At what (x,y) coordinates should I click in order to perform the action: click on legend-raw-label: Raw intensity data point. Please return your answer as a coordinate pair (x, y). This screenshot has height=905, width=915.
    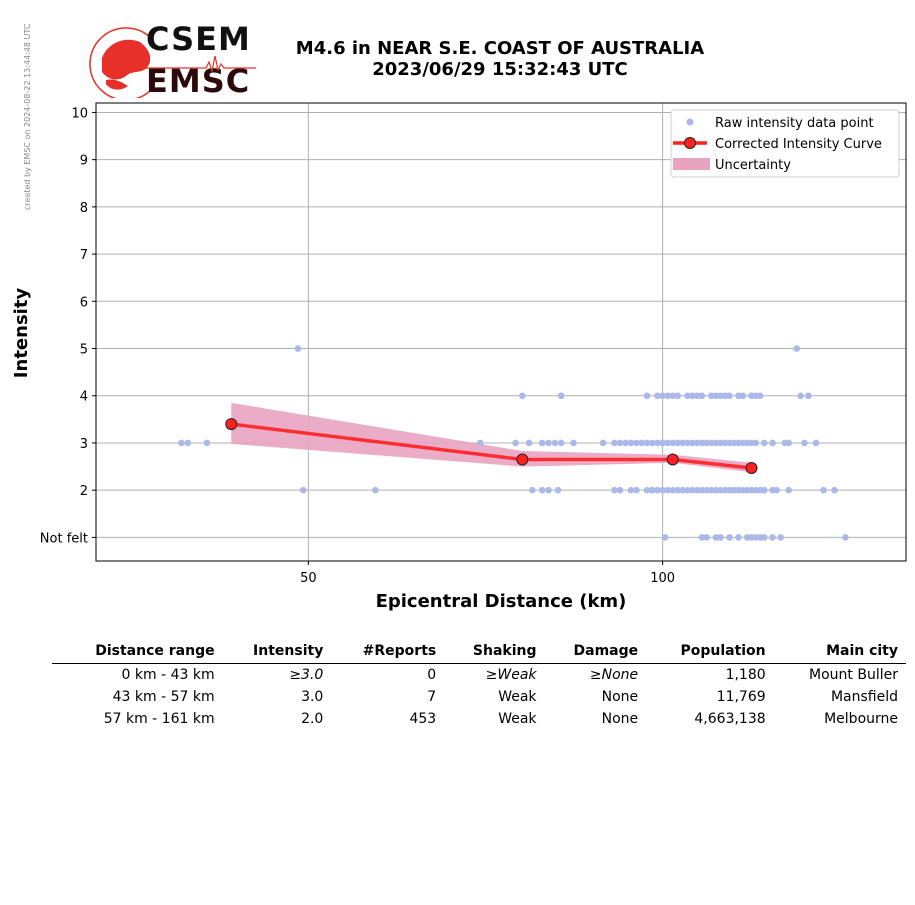
    Looking at the image, I should click on (794, 123).